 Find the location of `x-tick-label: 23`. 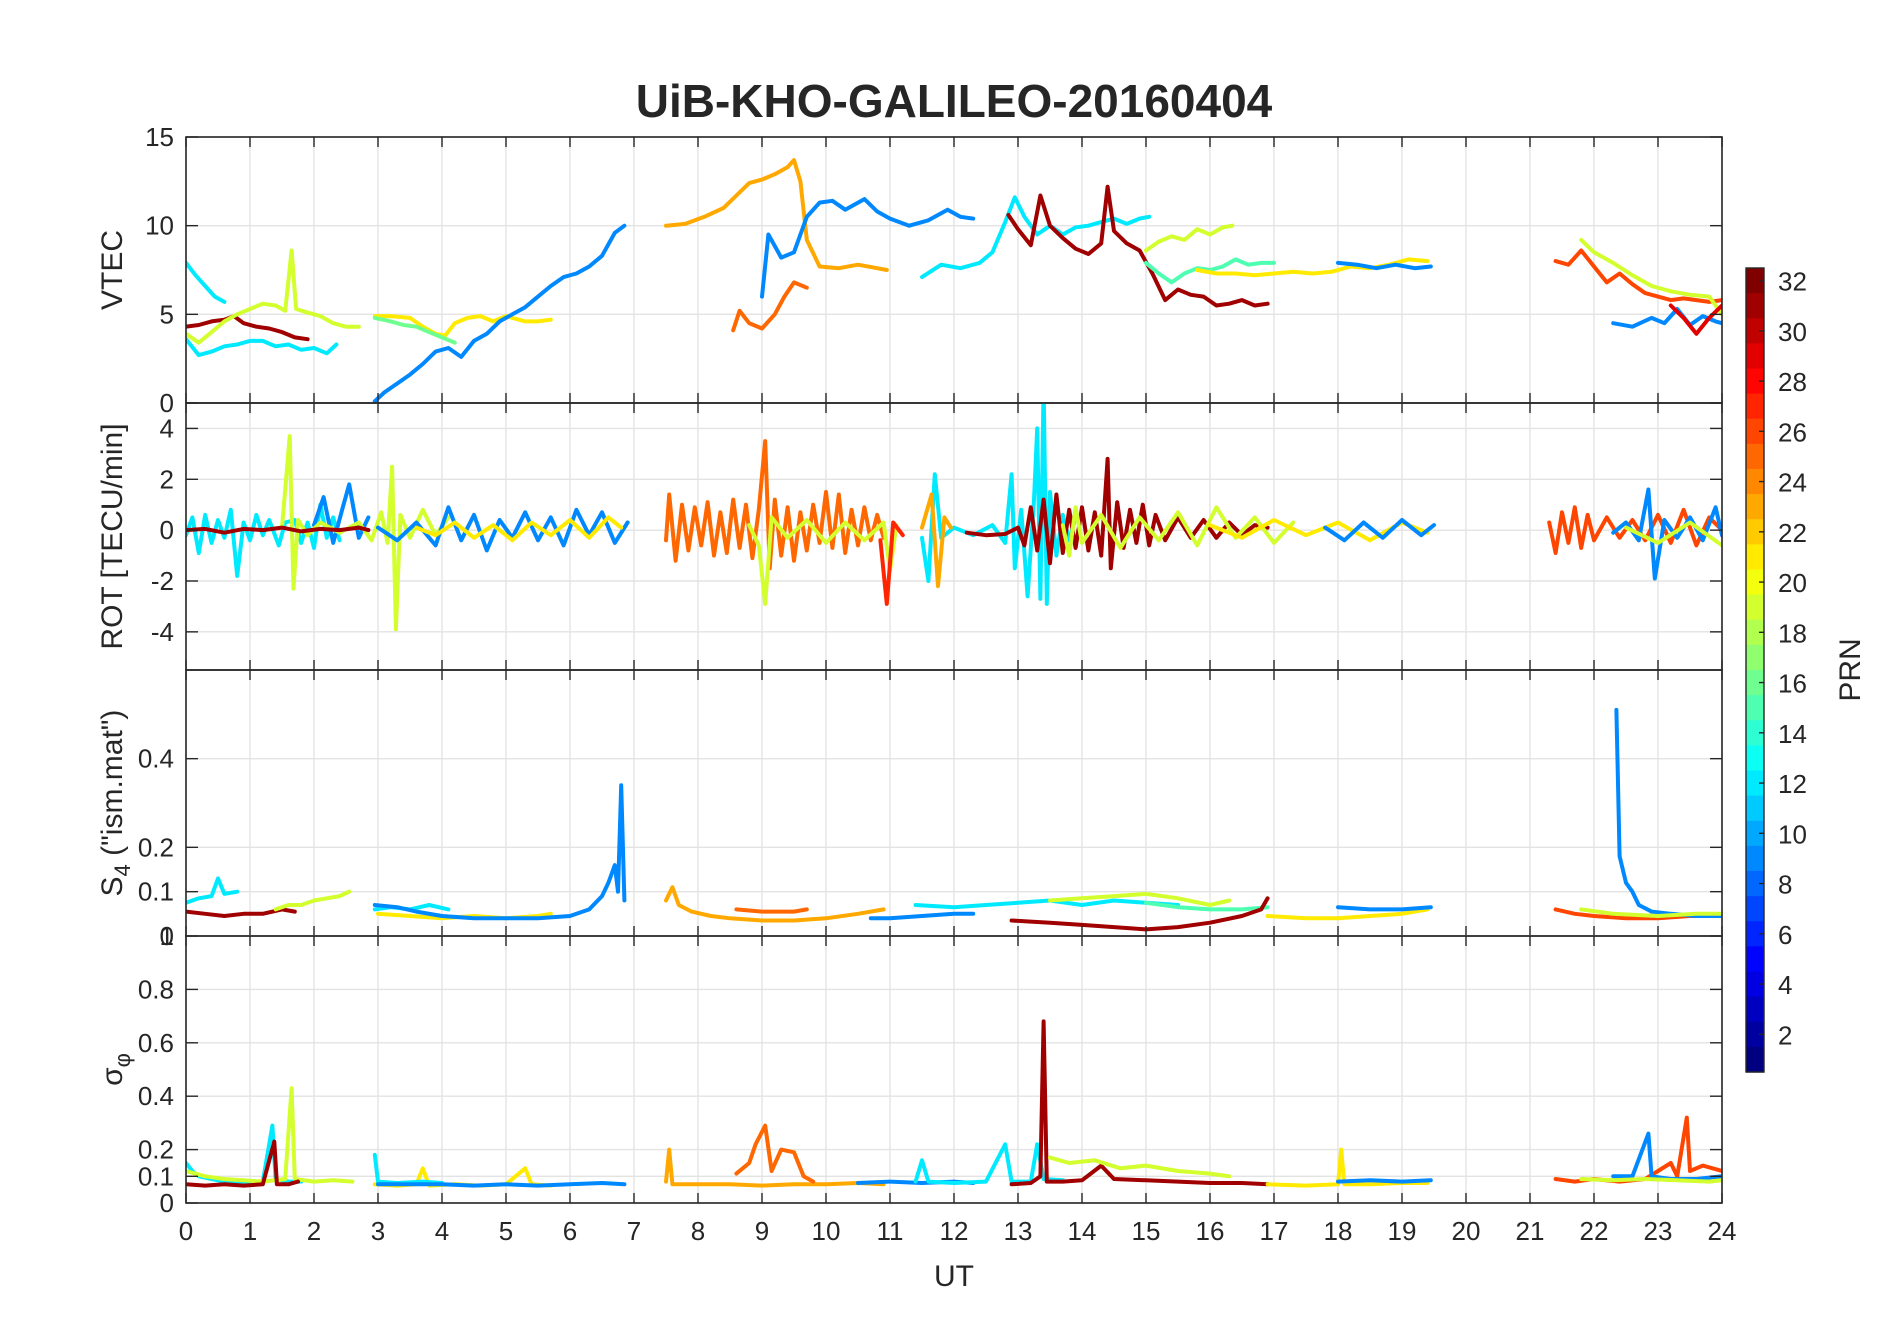

x-tick-label: 23 is located at coordinates (1658, 1231).